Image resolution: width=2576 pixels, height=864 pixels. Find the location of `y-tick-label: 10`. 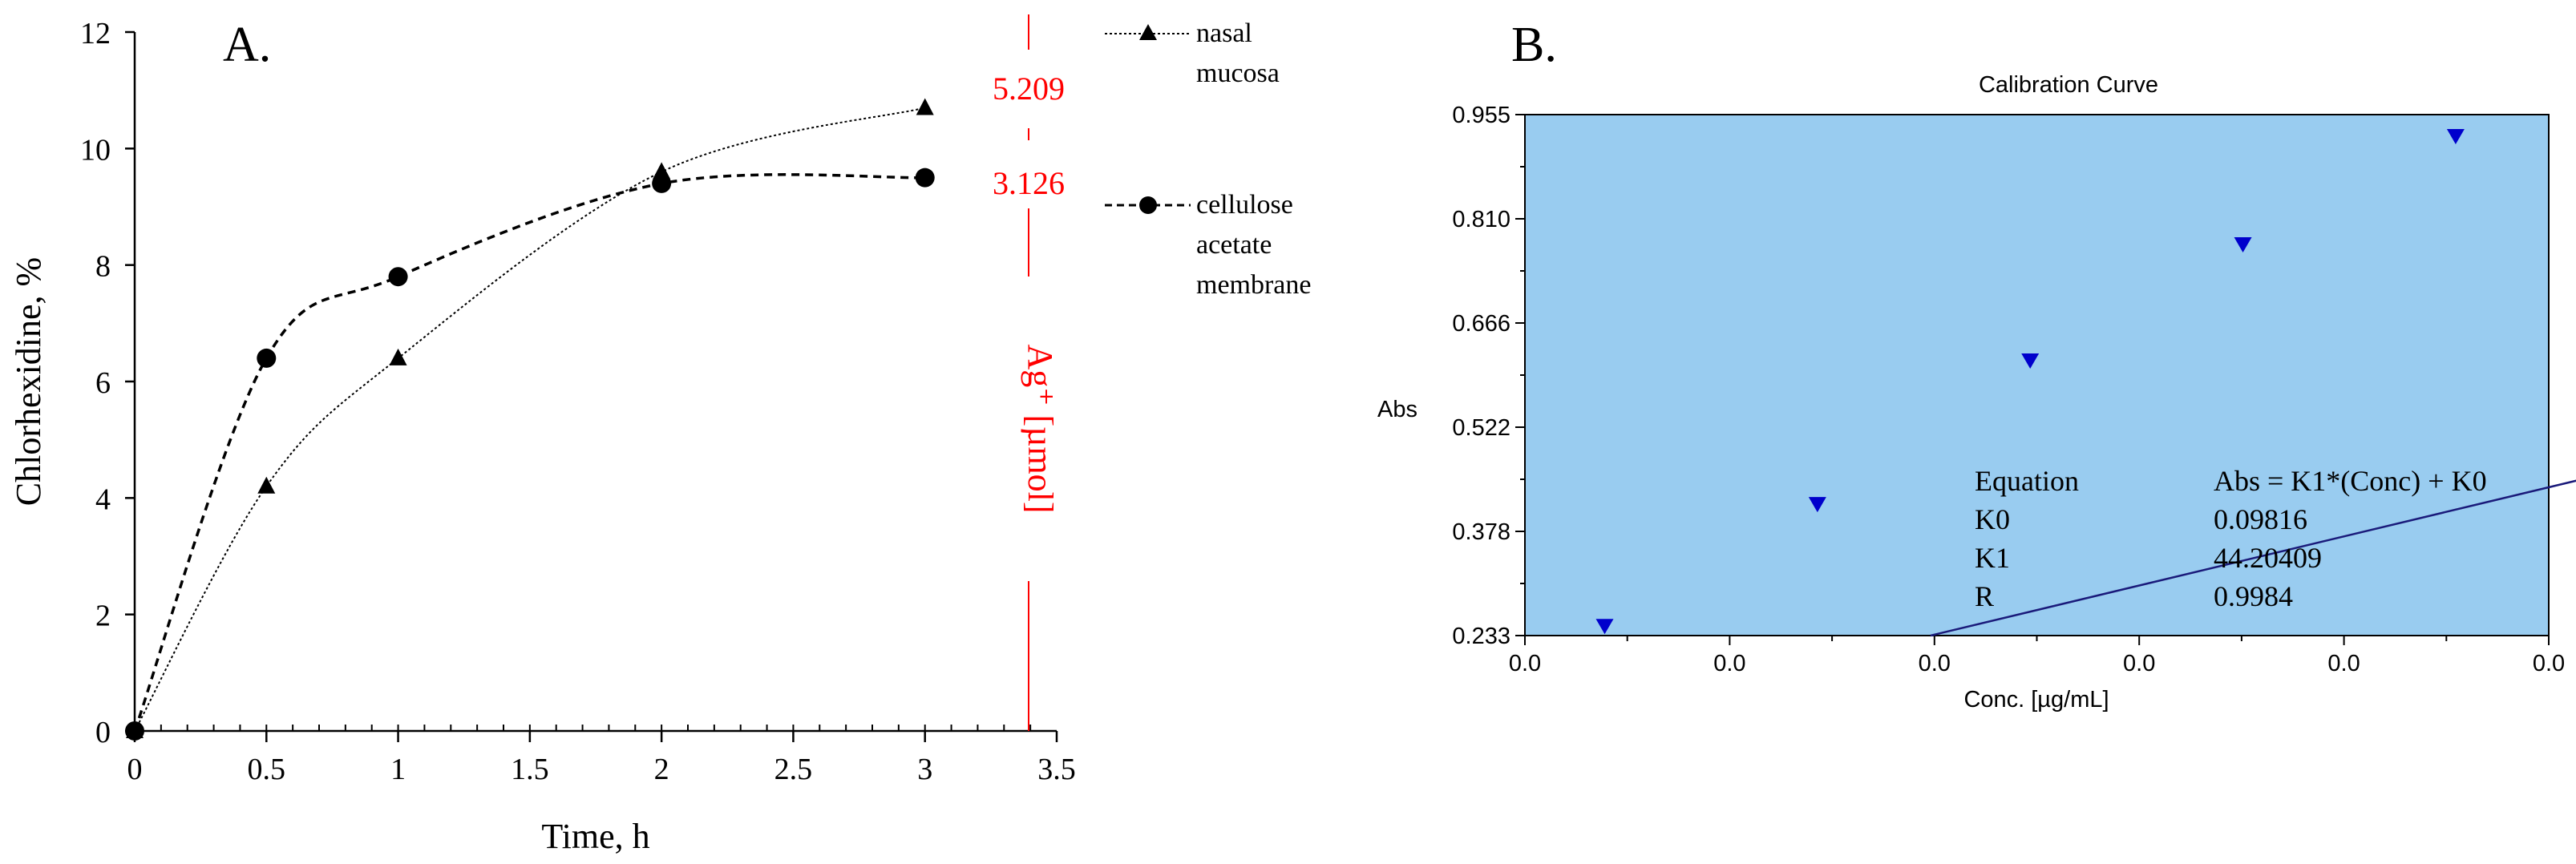

y-tick-label: 10 is located at coordinates (95, 150).